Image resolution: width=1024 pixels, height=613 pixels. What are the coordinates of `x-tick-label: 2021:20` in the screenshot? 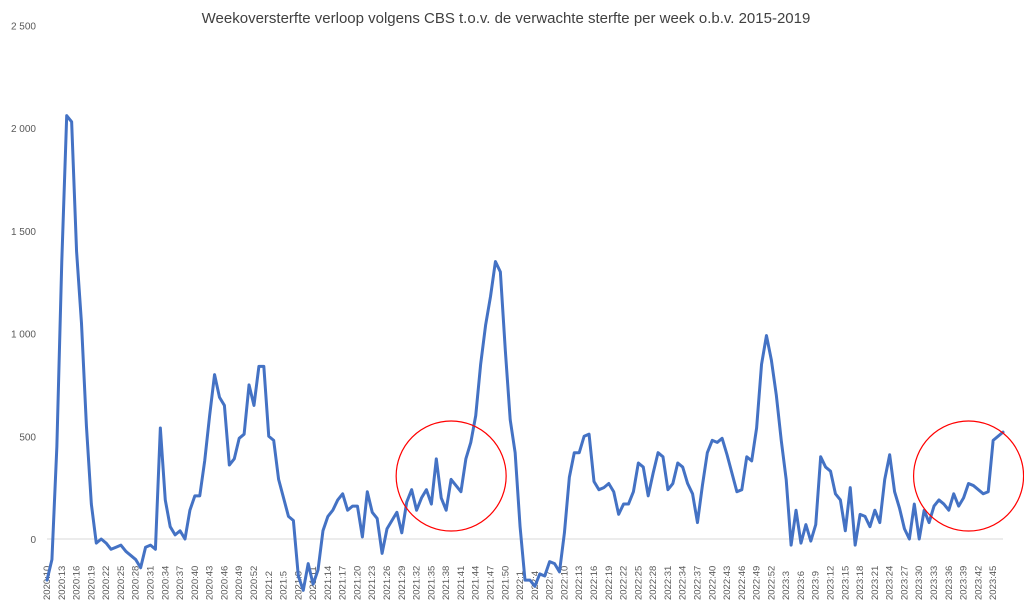 It's located at (357, 583).